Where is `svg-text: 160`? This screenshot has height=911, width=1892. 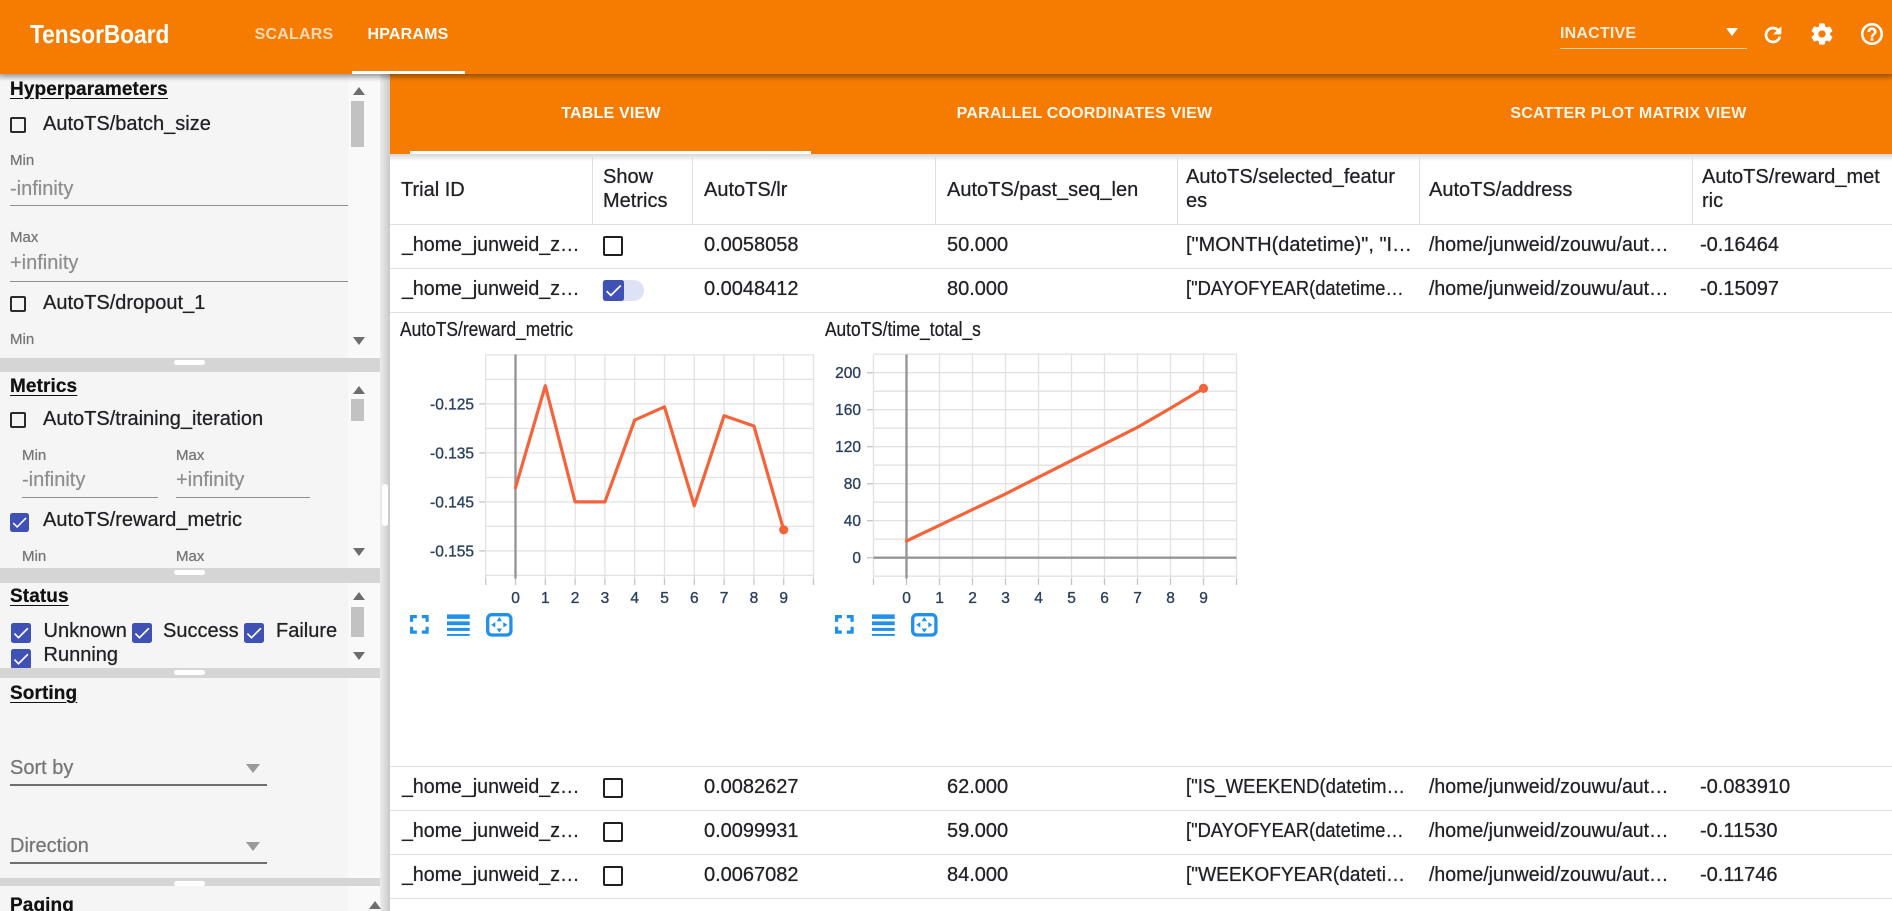 svg-text: 160 is located at coordinates (848, 410).